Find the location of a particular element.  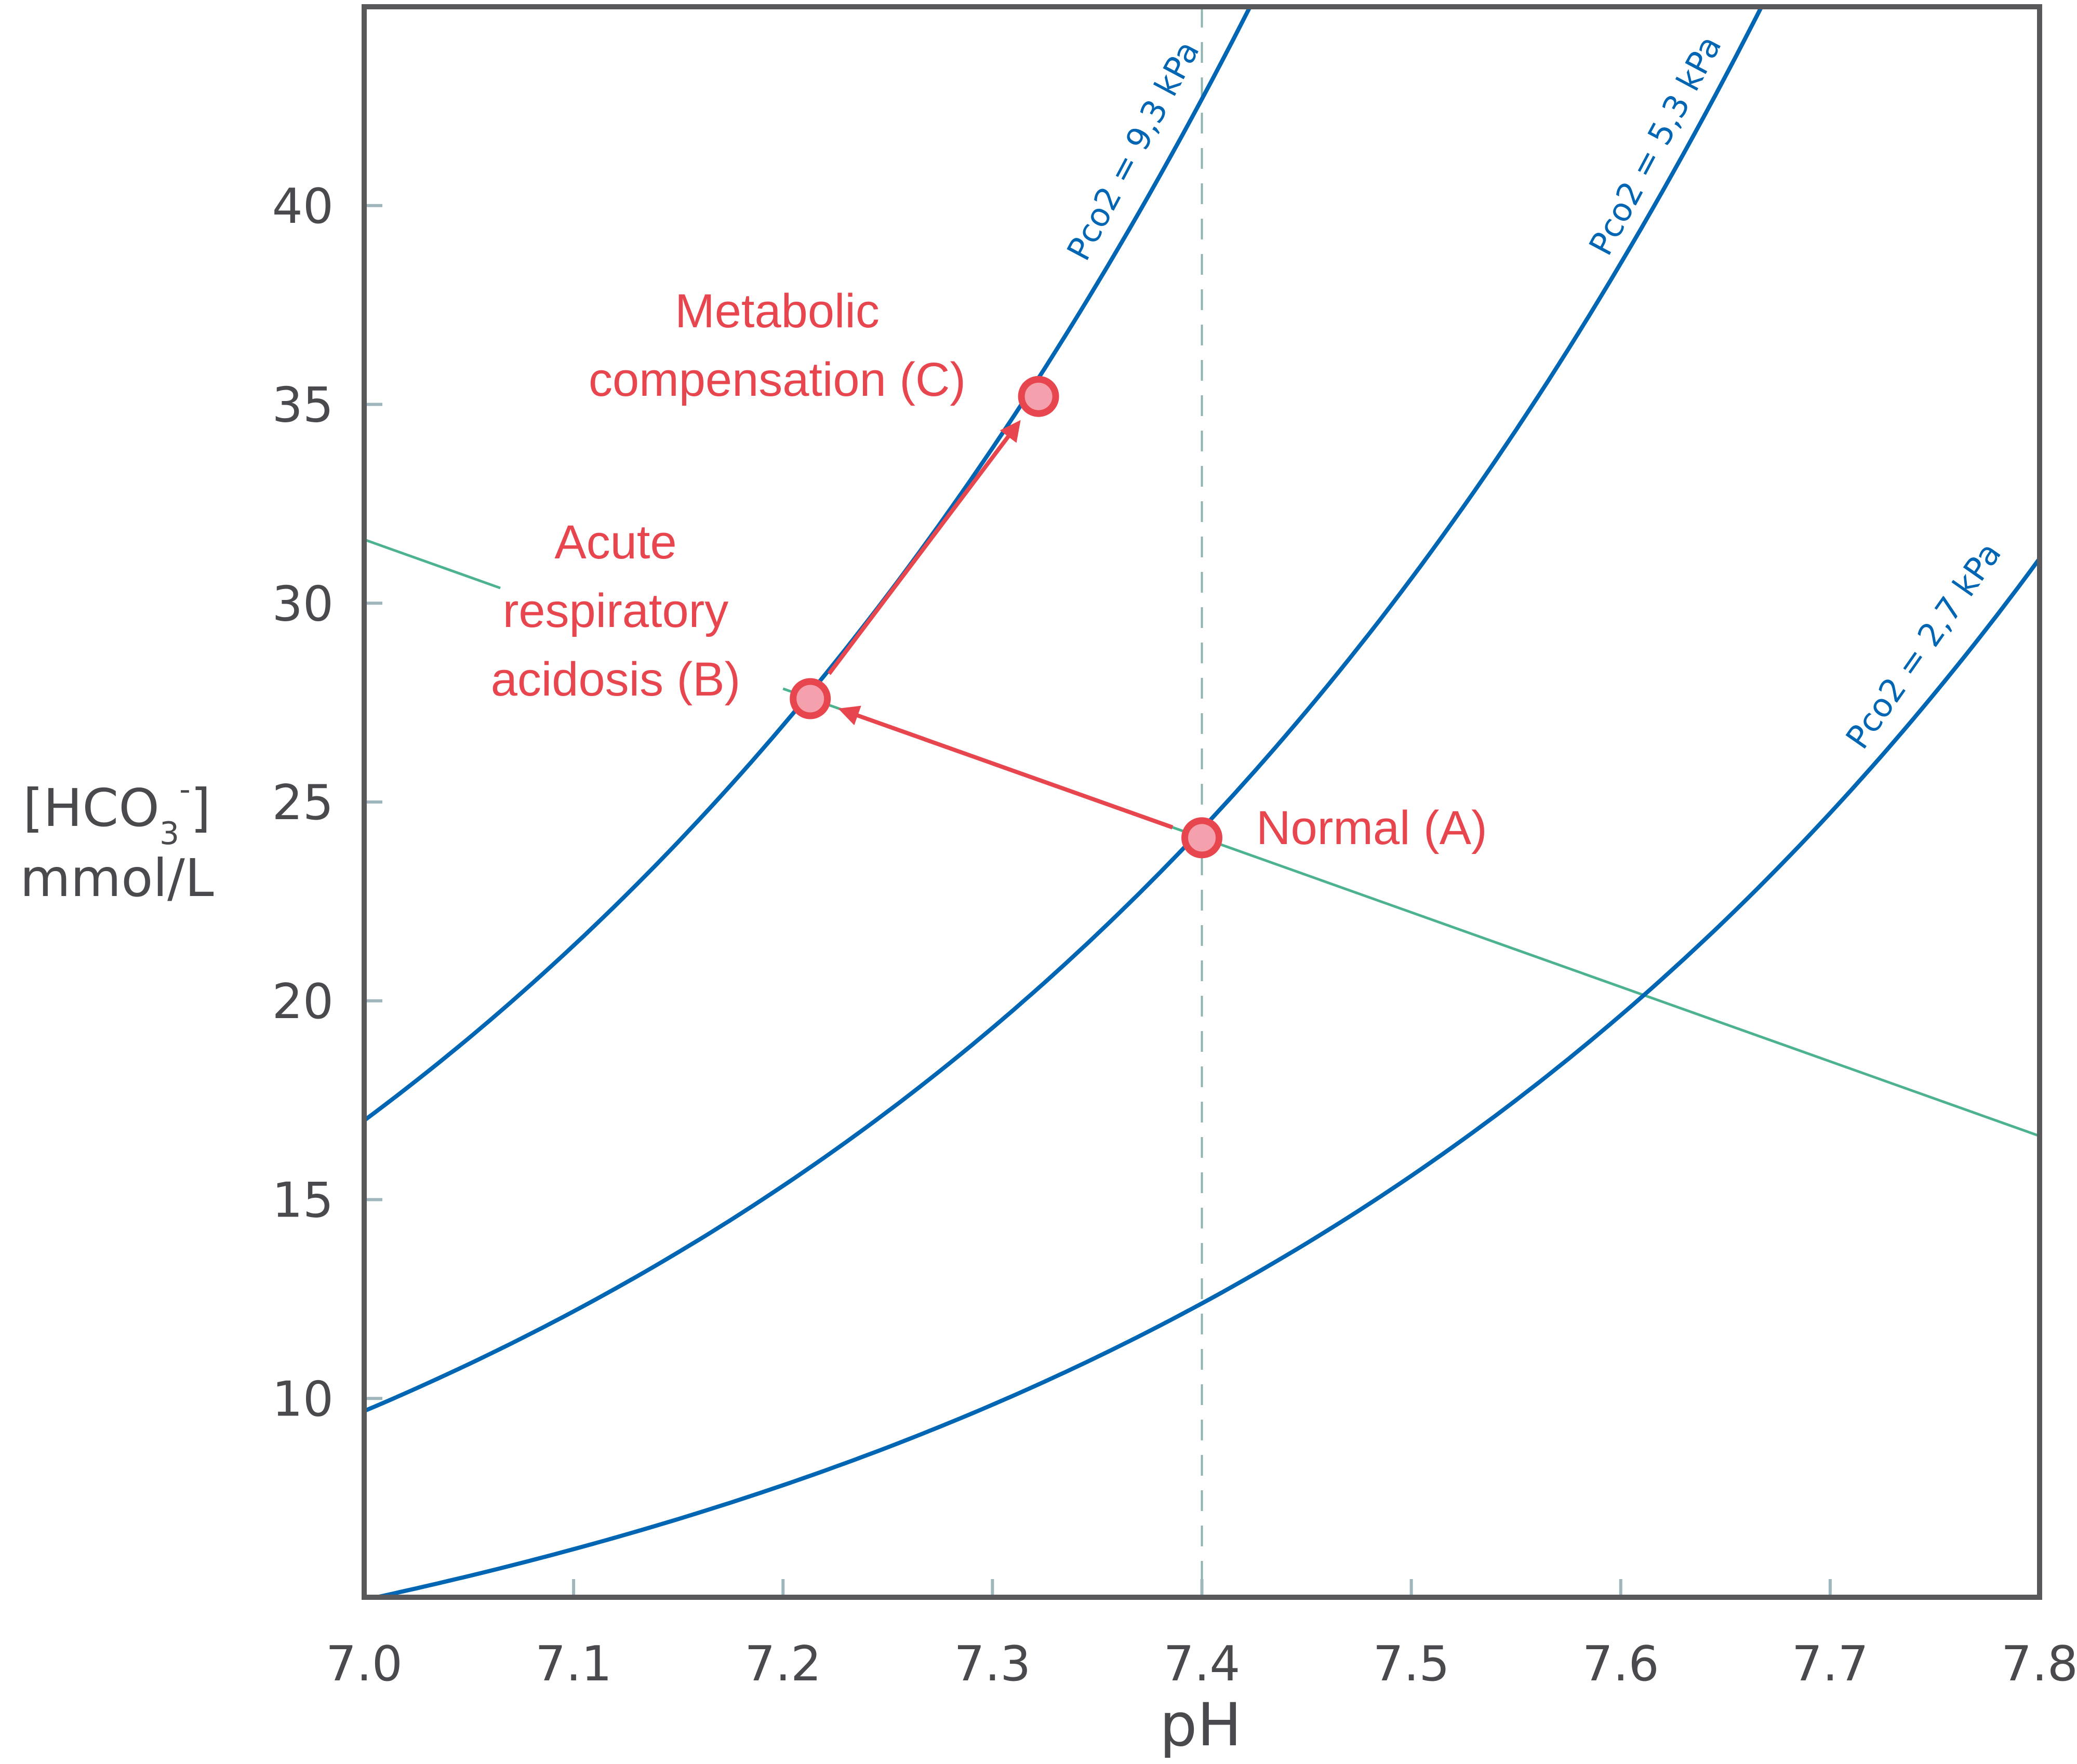

point-label-C: Metabolic is located at coordinates (777, 311).